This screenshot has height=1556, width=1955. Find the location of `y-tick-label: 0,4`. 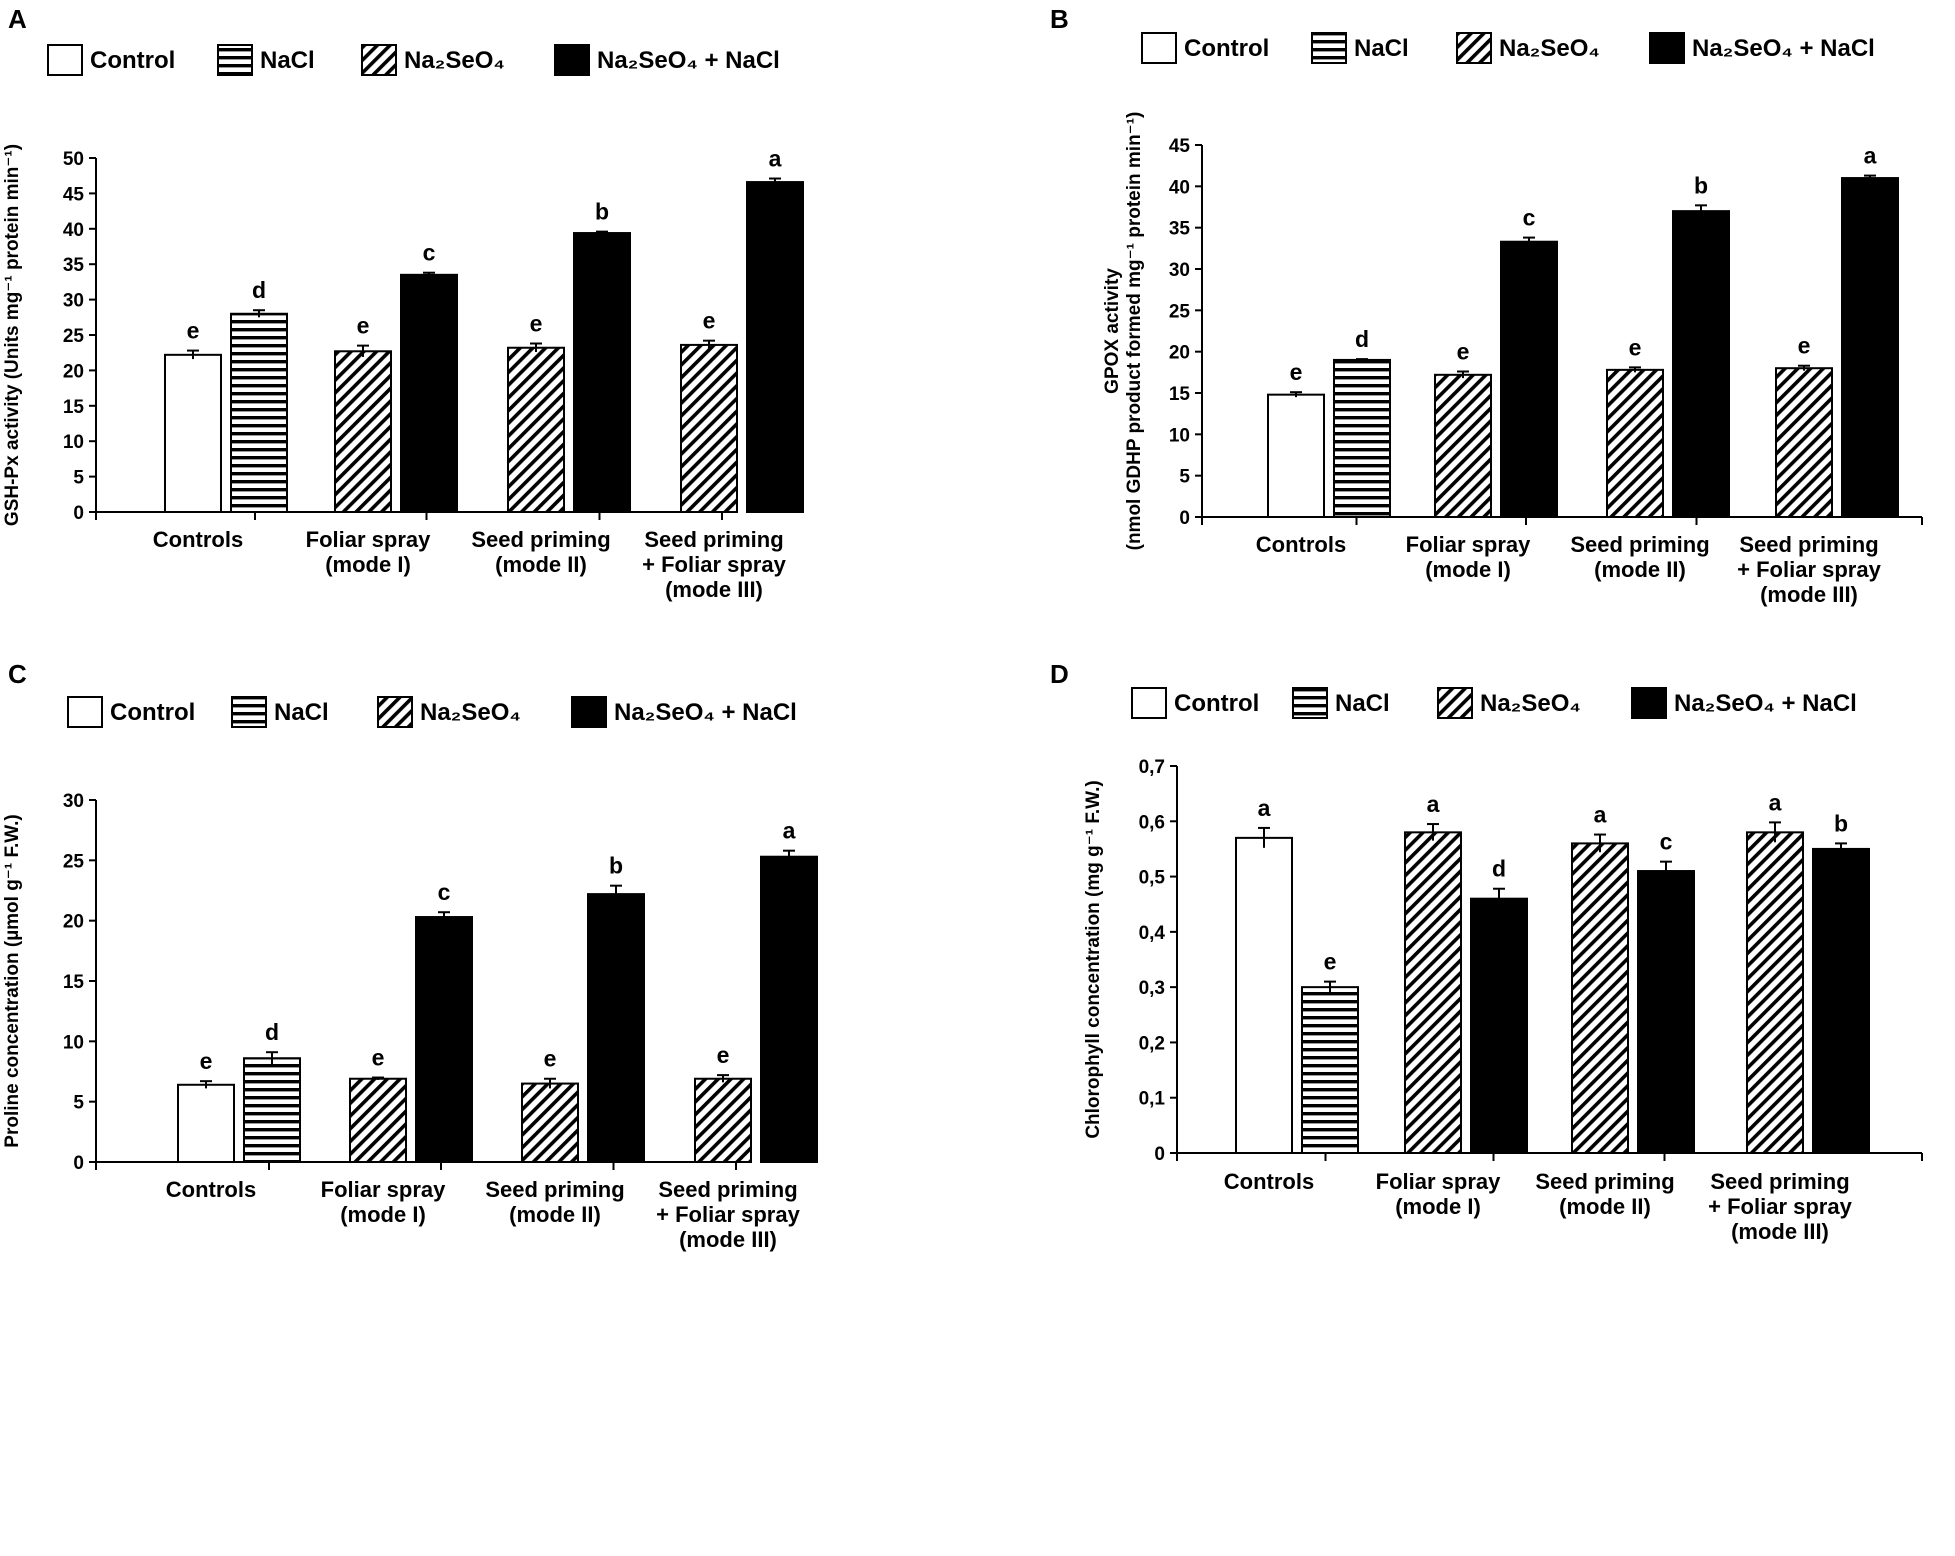

y-tick-label: 0,4 is located at coordinates (1152, 933).